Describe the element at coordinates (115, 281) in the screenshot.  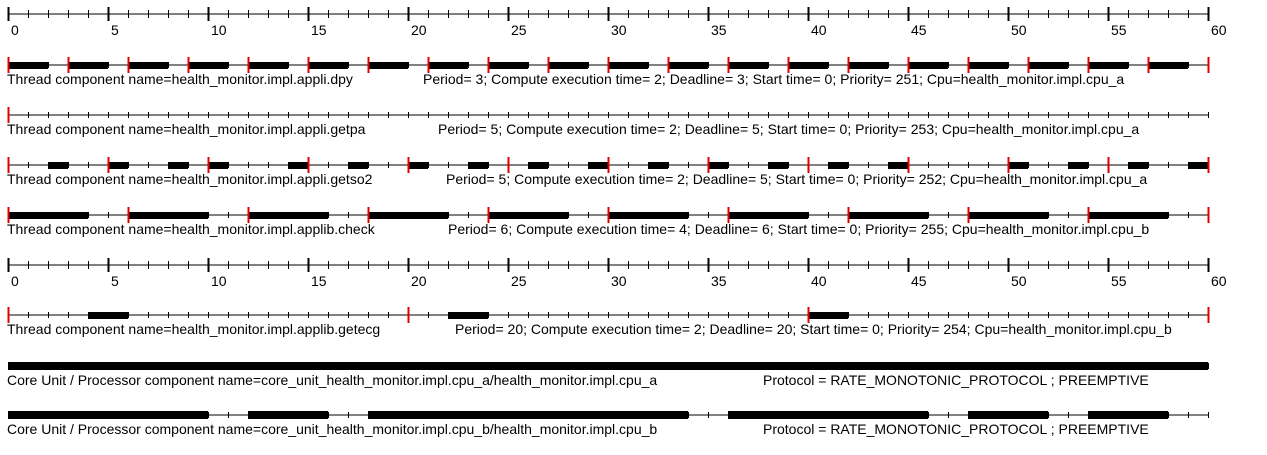
I see `axis-mid-tick-label: 5` at that location.